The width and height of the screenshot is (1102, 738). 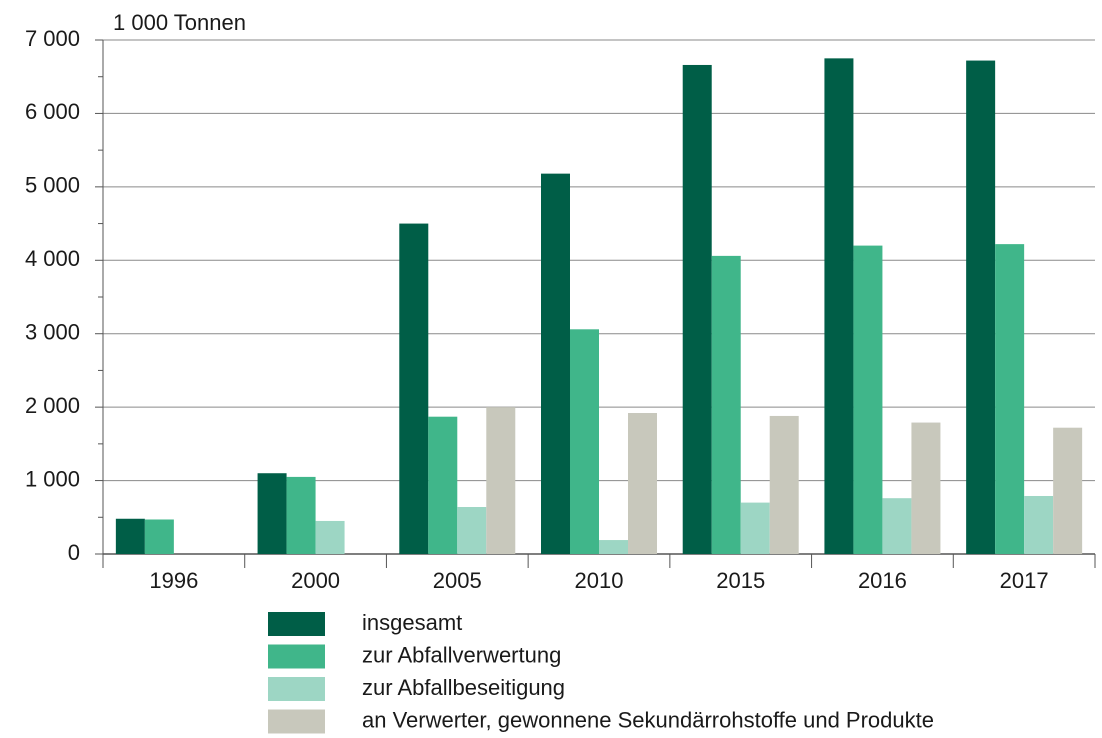 What do you see at coordinates (599, 580) in the screenshot?
I see `x-tick-label: 2010` at bounding box center [599, 580].